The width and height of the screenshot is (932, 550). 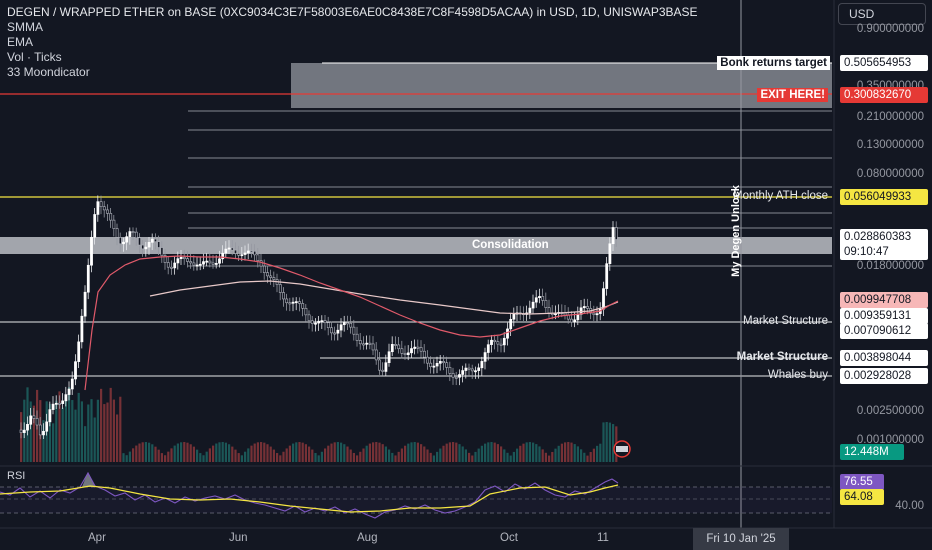 What do you see at coordinates (882, 14) in the screenshot?
I see `currency-button: USD` at bounding box center [882, 14].